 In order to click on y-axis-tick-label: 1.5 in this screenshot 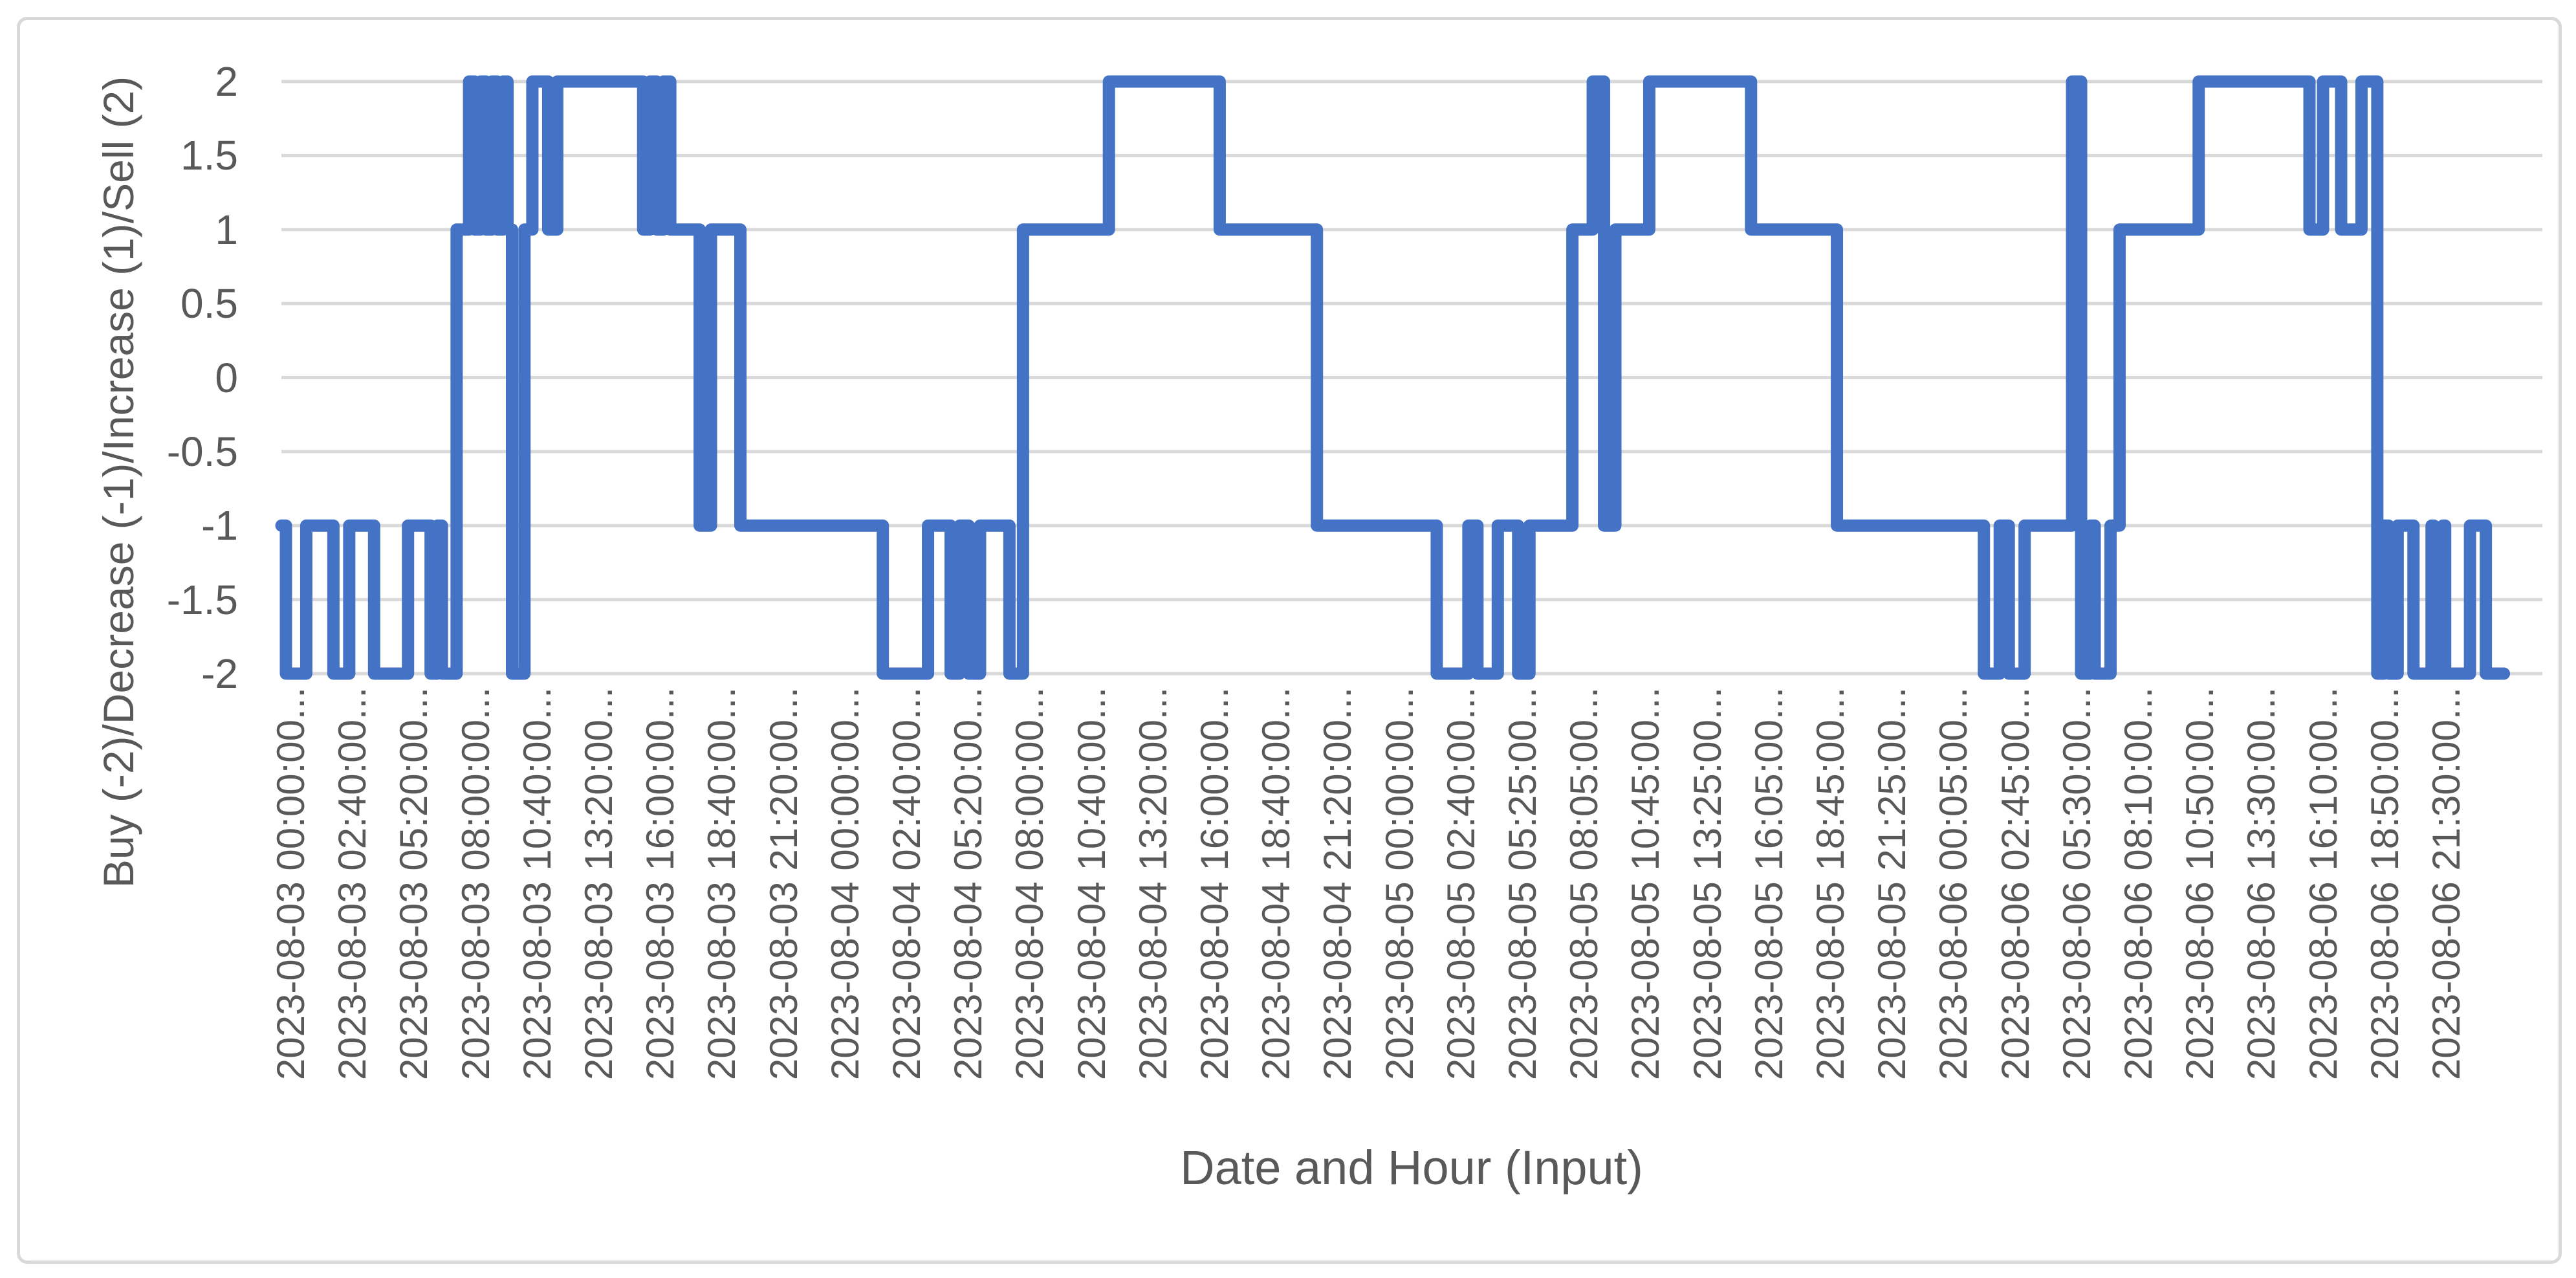, I will do `click(209, 155)`.